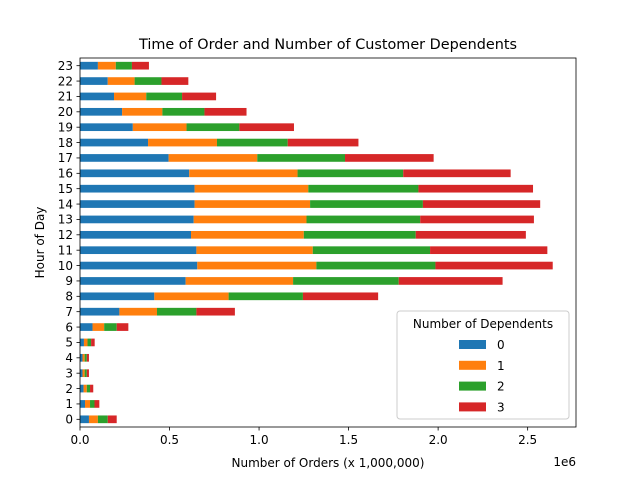 This screenshot has height=480, width=640. What do you see at coordinates (69, 312) in the screenshot?
I see `y-tick-label: 7` at bounding box center [69, 312].